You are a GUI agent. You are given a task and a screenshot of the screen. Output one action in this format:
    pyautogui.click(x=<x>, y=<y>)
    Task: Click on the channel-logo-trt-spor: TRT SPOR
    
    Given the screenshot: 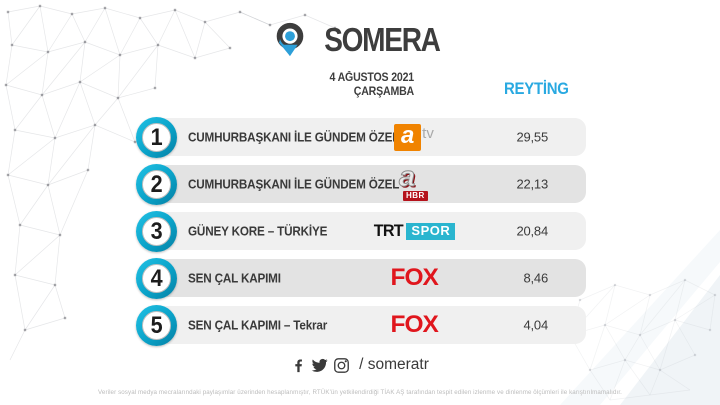 What is the action you would take?
    pyautogui.click(x=414, y=231)
    